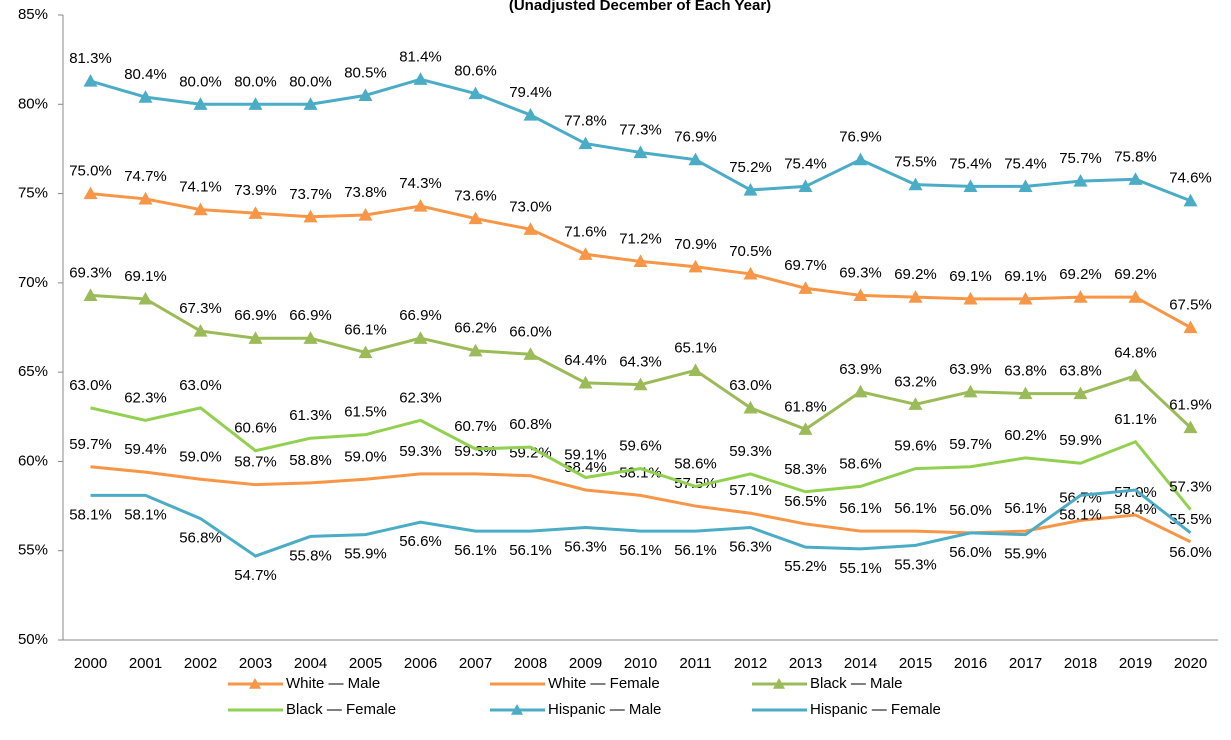 The width and height of the screenshot is (1231, 740). I want to click on data-label: 59.6%, so click(640, 446).